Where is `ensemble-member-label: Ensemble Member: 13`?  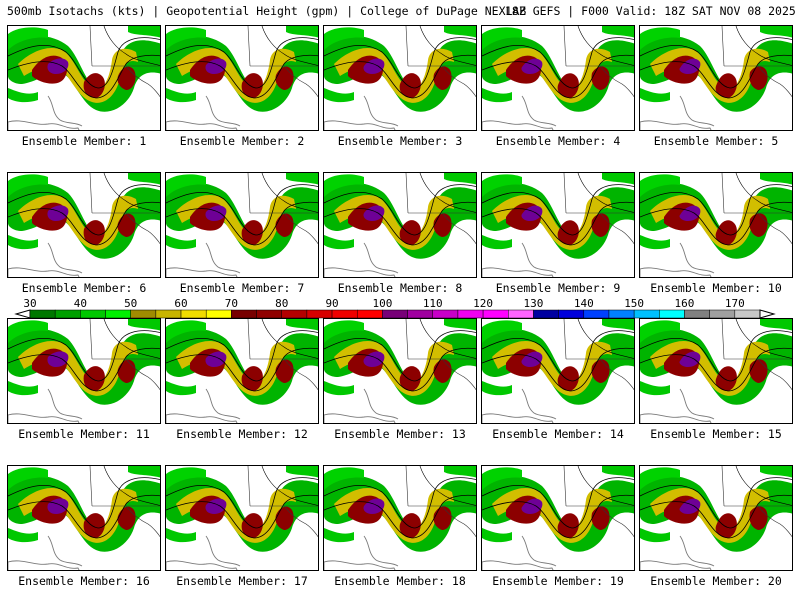
ensemble-member-label: Ensemble Member: 13 is located at coordinates (400, 434).